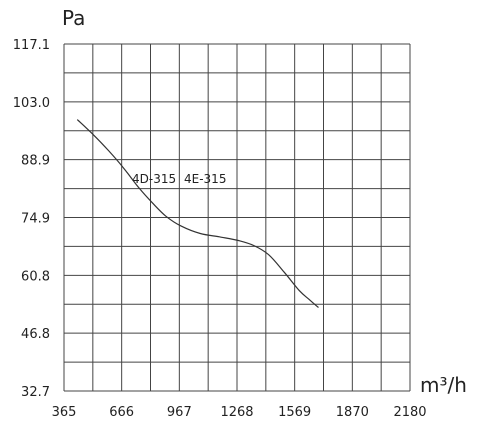 This screenshot has height=424, width=478. Describe the element at coordinates (35, 276) in the screenshot. I see `y-tick-label: 60.8` at that location.